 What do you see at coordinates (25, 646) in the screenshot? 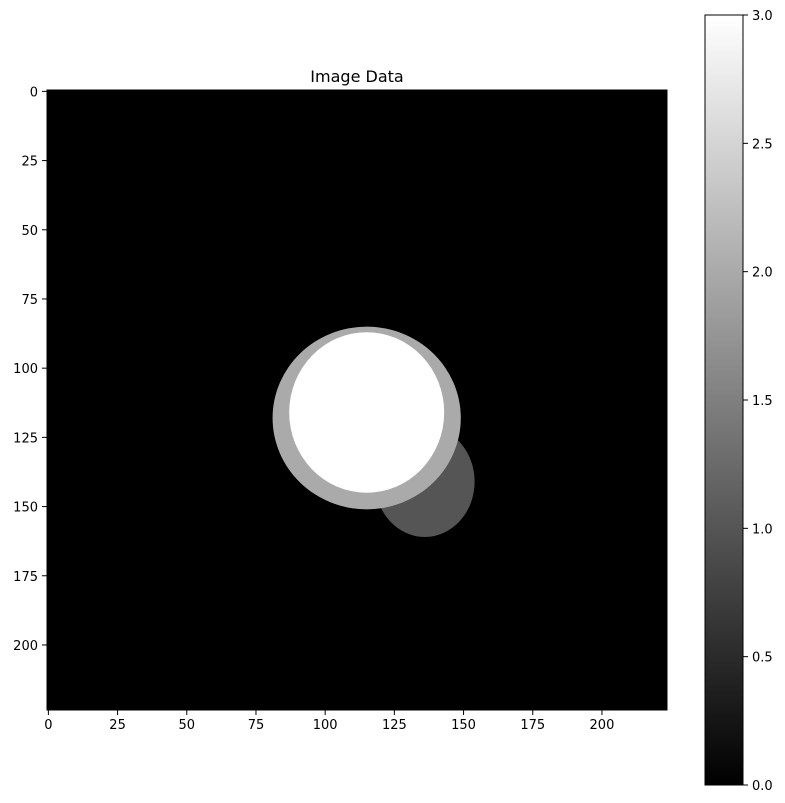
I see `y-tick-label: 200` at bounding box center [25, 646].